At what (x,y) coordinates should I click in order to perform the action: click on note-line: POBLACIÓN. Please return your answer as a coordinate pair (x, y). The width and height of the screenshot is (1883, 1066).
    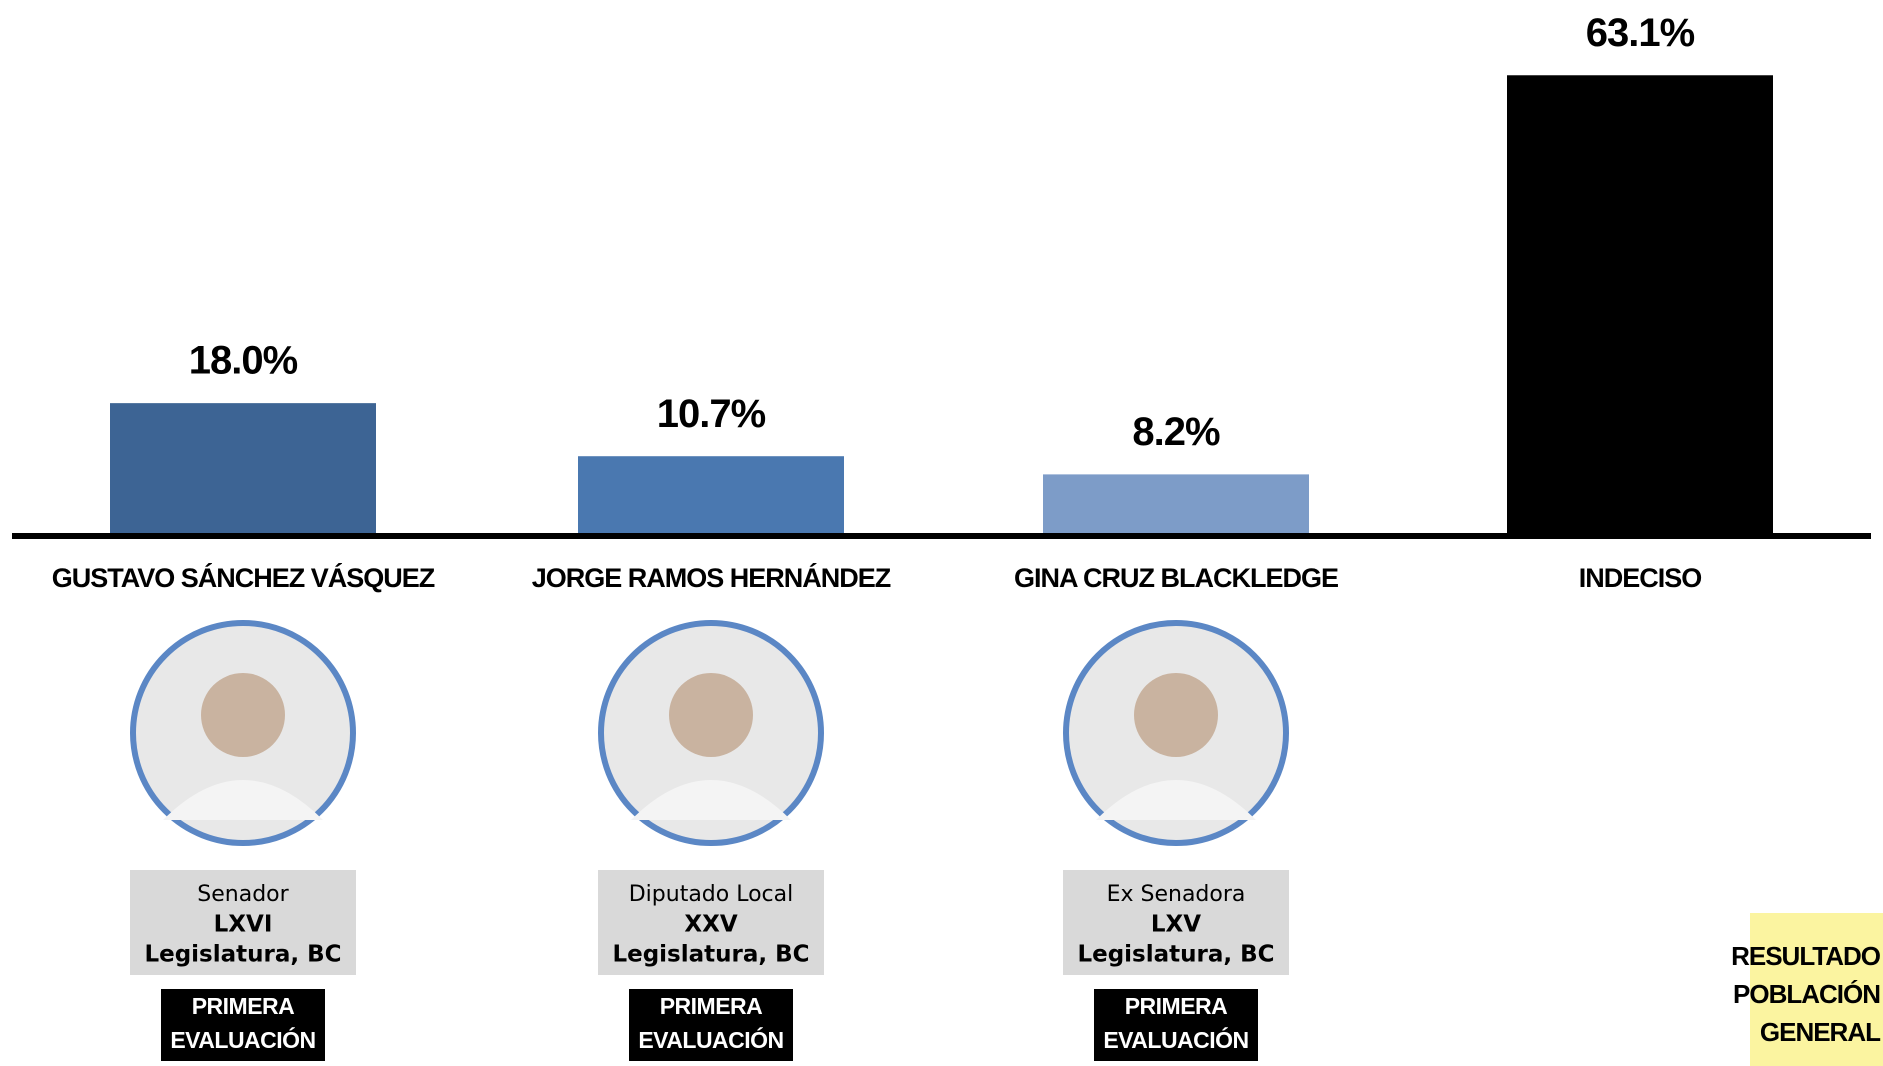
    Looking at the image, I should click on (1806, 994).